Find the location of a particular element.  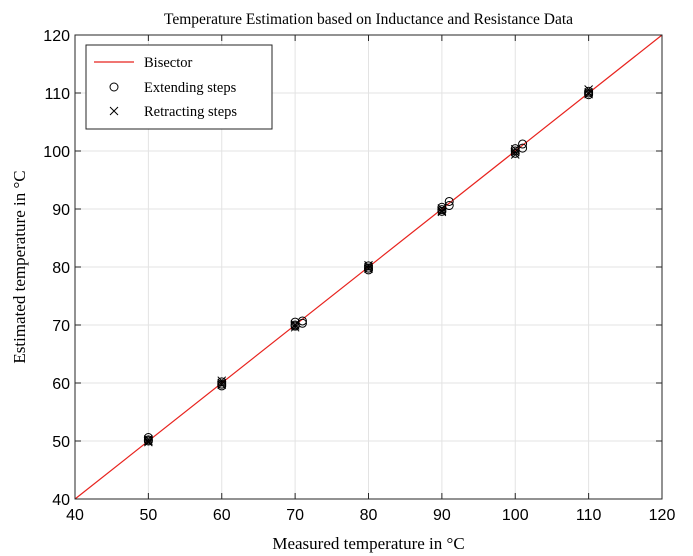

legend-box is located at coordinates (179, 87).